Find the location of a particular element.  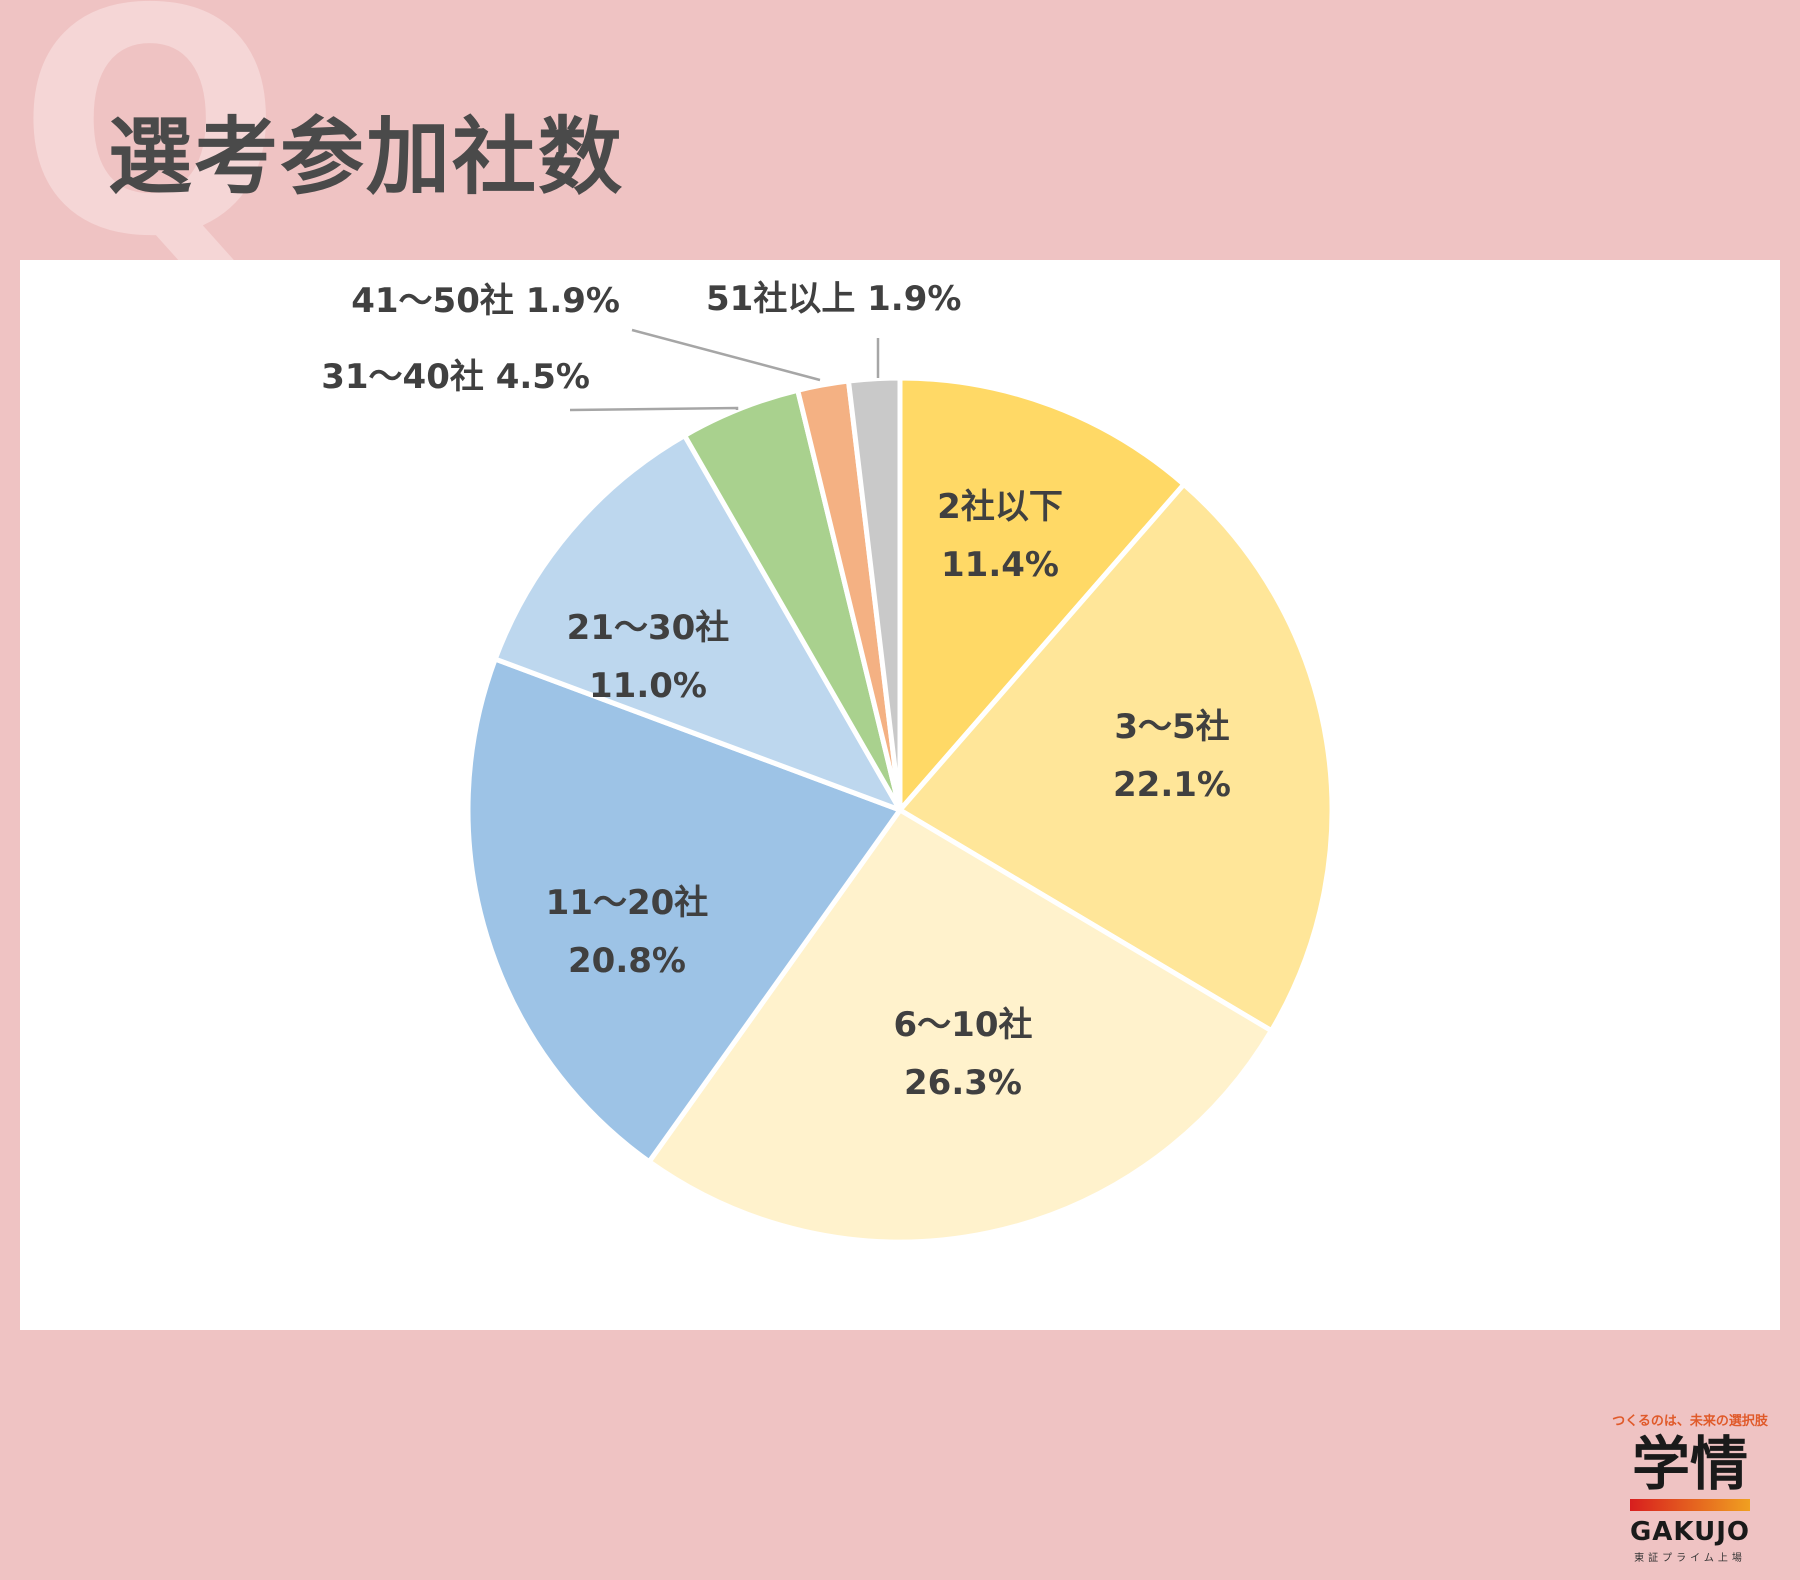

q-watermark: Q is located at coordinates (150, 152).